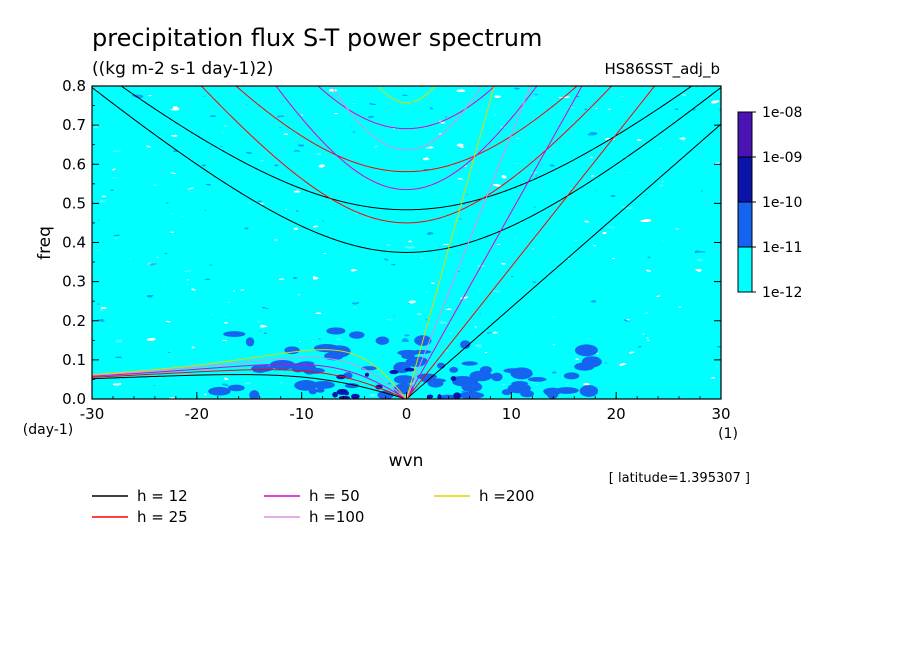 The image size is (904, 654). I want to click on y-unit: (day-1), so click(48, 430).